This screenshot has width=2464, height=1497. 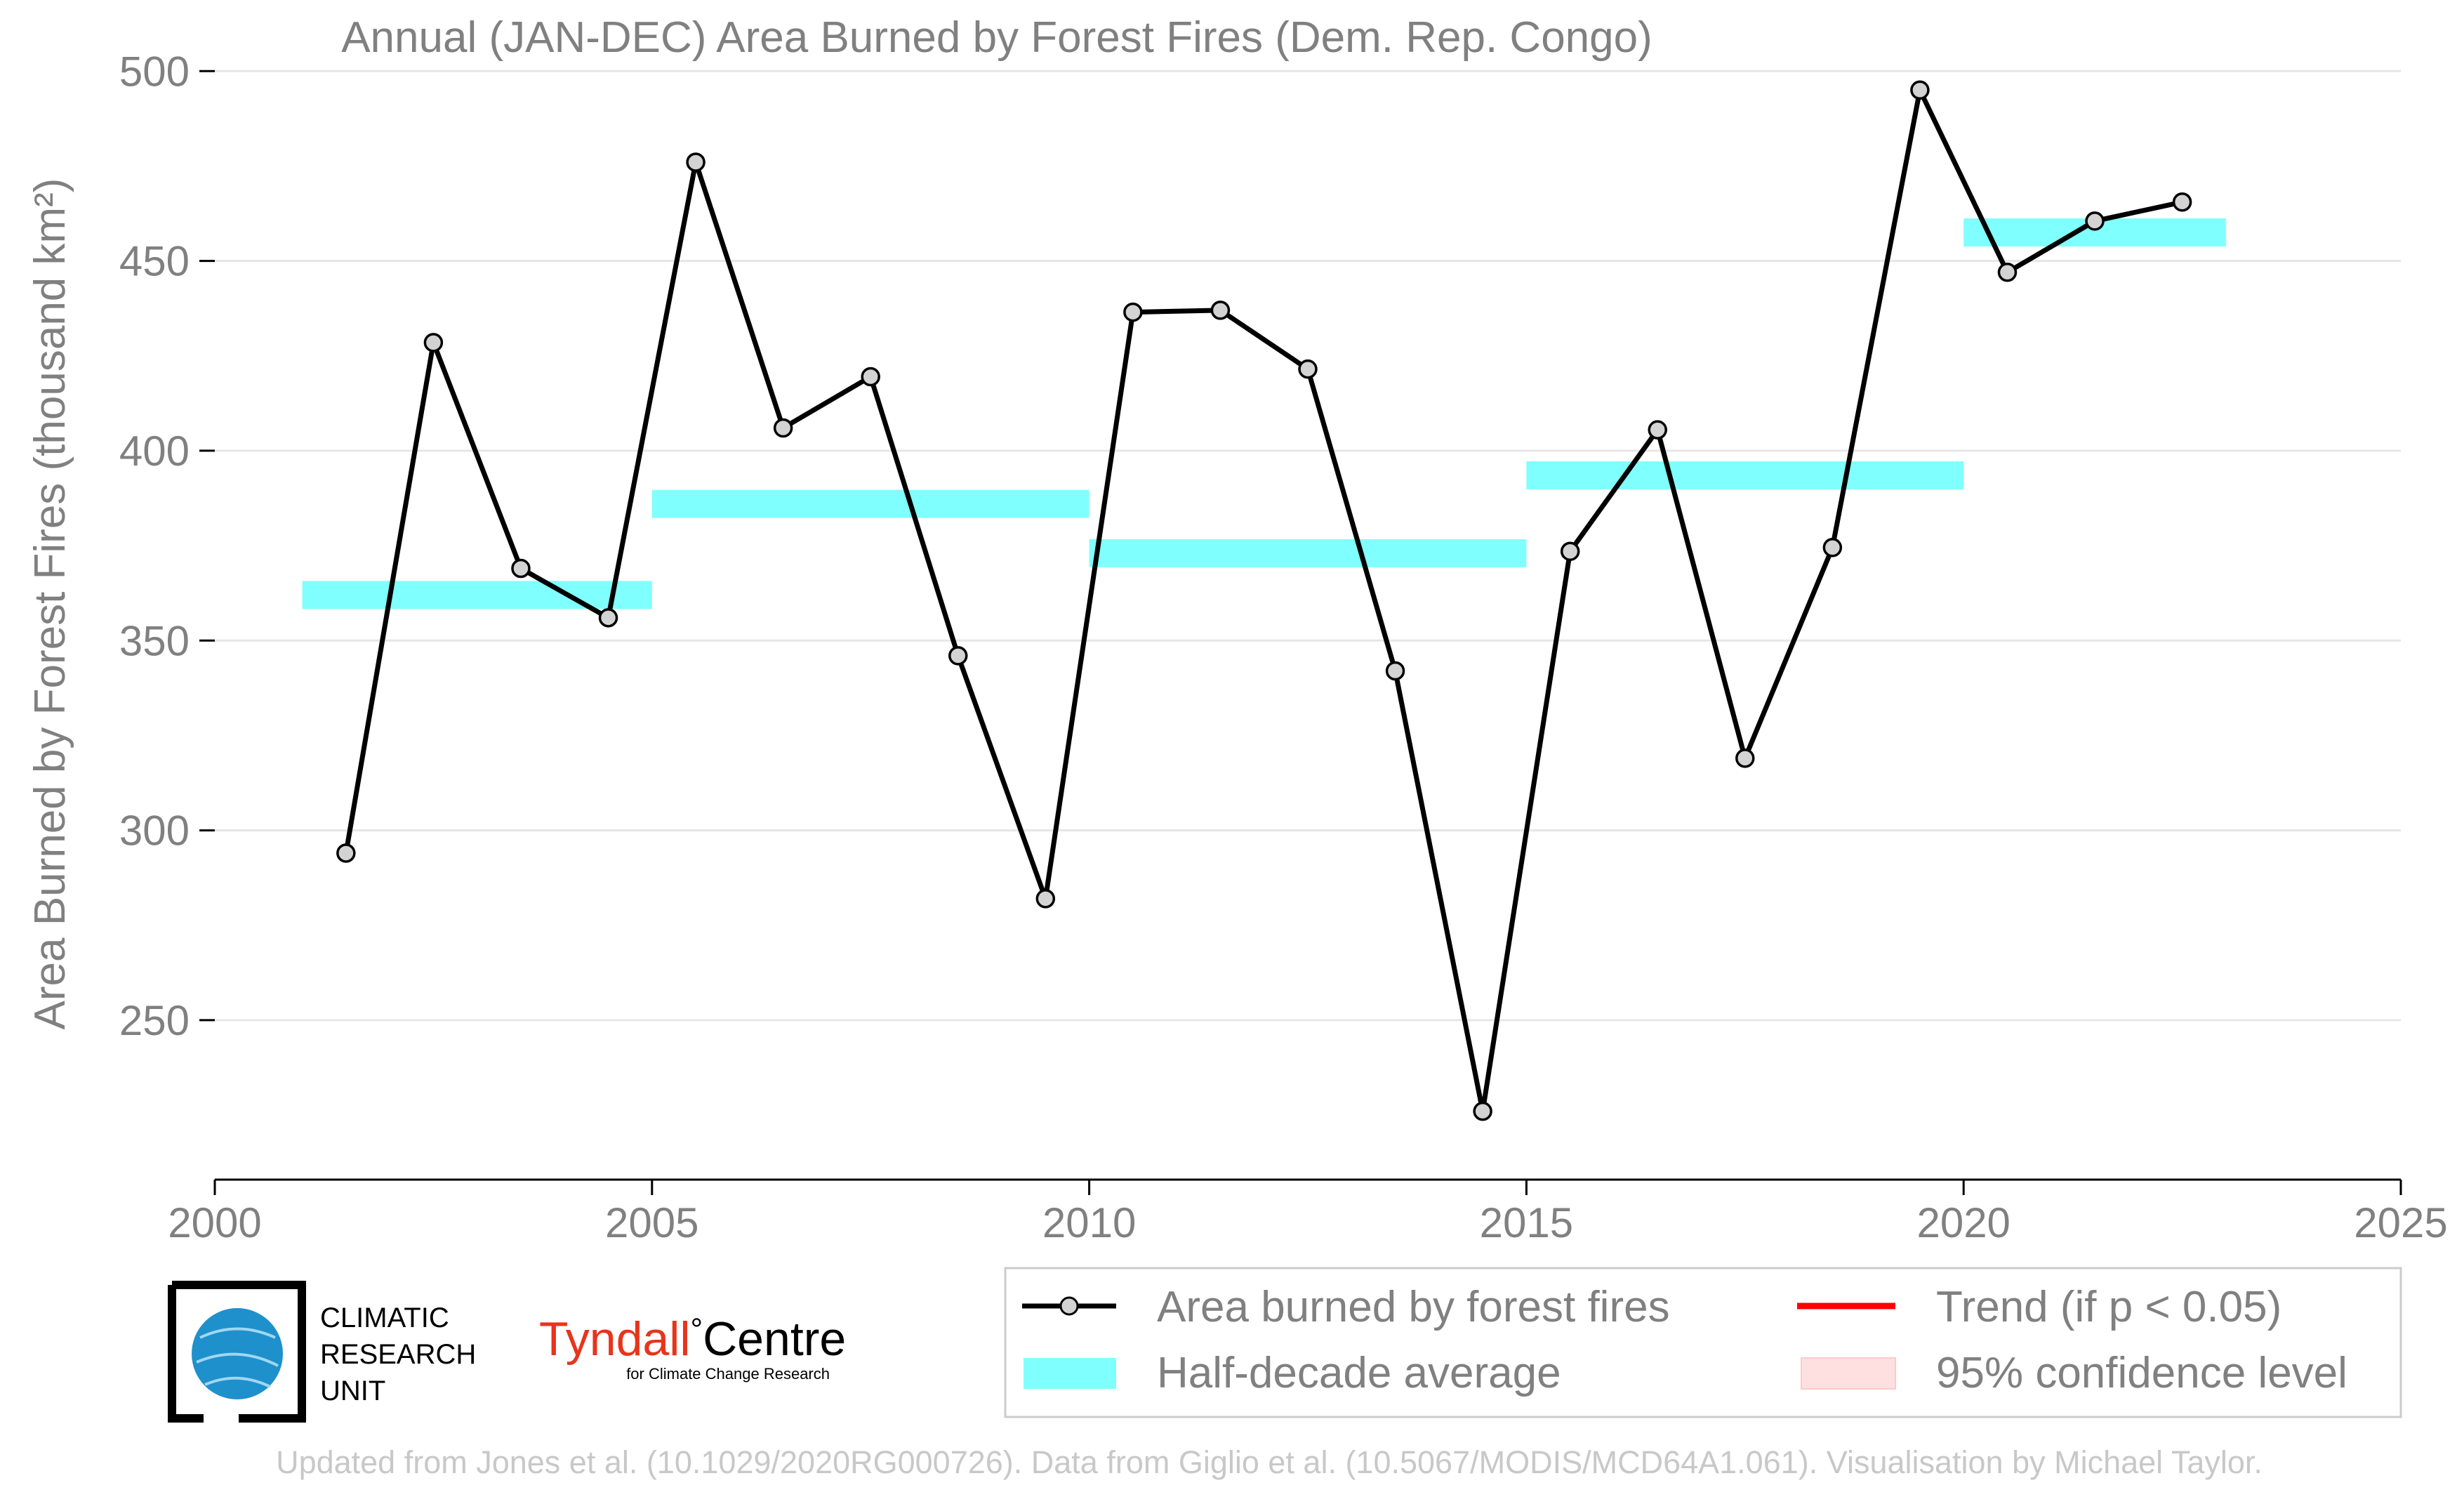 I want to click on legend-label-average: Half-decade average, so click(x=1359, y=1373).